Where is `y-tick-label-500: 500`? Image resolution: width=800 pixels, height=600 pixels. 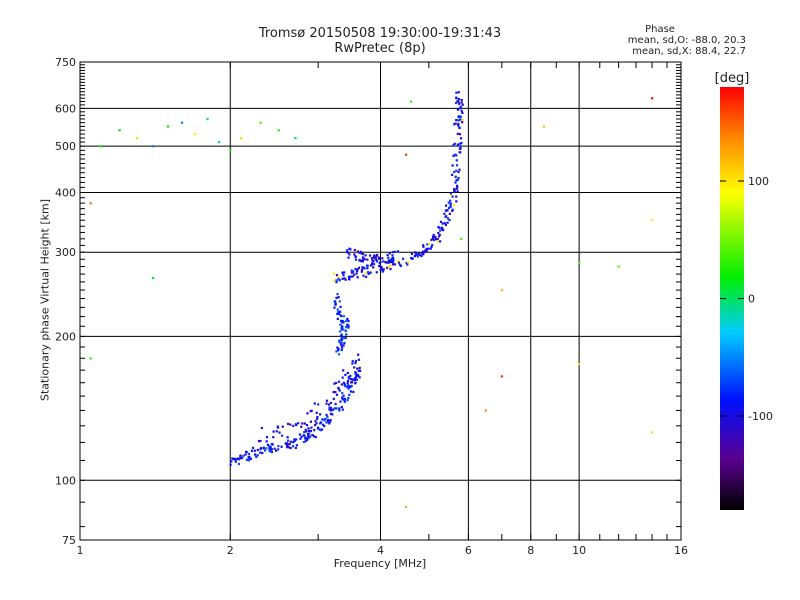 y-tick-label-500: 500 is located at coordinates (65, 146).